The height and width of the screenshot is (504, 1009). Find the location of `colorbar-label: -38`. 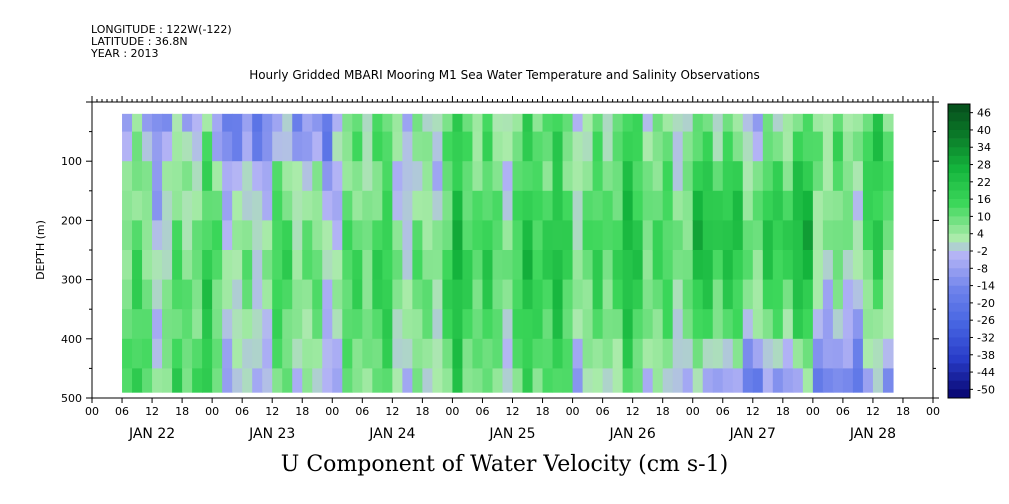

colorbar-label: -38 is located at coordinates (986, 355).